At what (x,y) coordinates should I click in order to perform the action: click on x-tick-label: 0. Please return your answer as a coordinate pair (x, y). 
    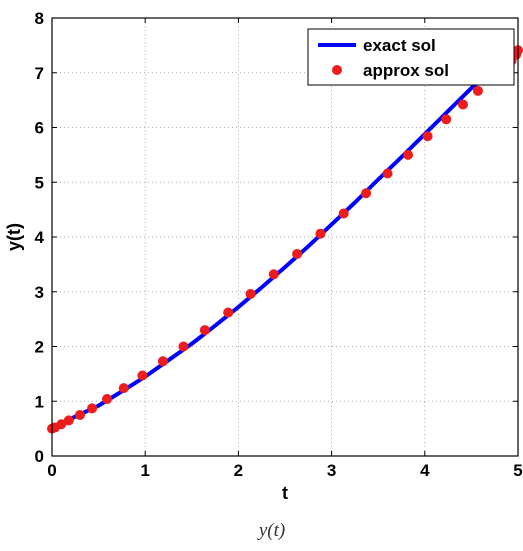
    Looking at the image, I should click on (51, 470).